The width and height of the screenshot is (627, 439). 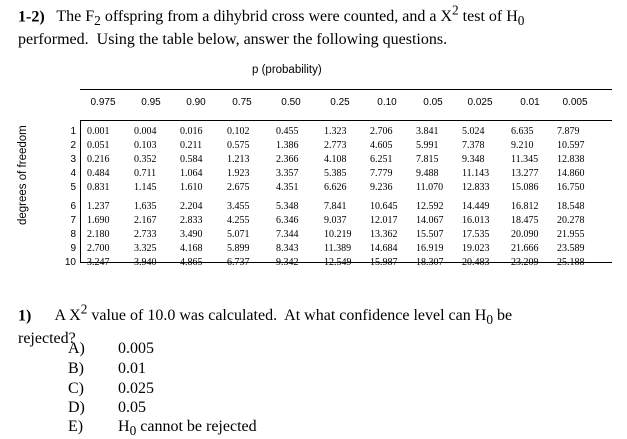 What do you see at coordinates (73, 187) in the screenshot?
I see `df-label: 5` at bounding box center [73, 187].